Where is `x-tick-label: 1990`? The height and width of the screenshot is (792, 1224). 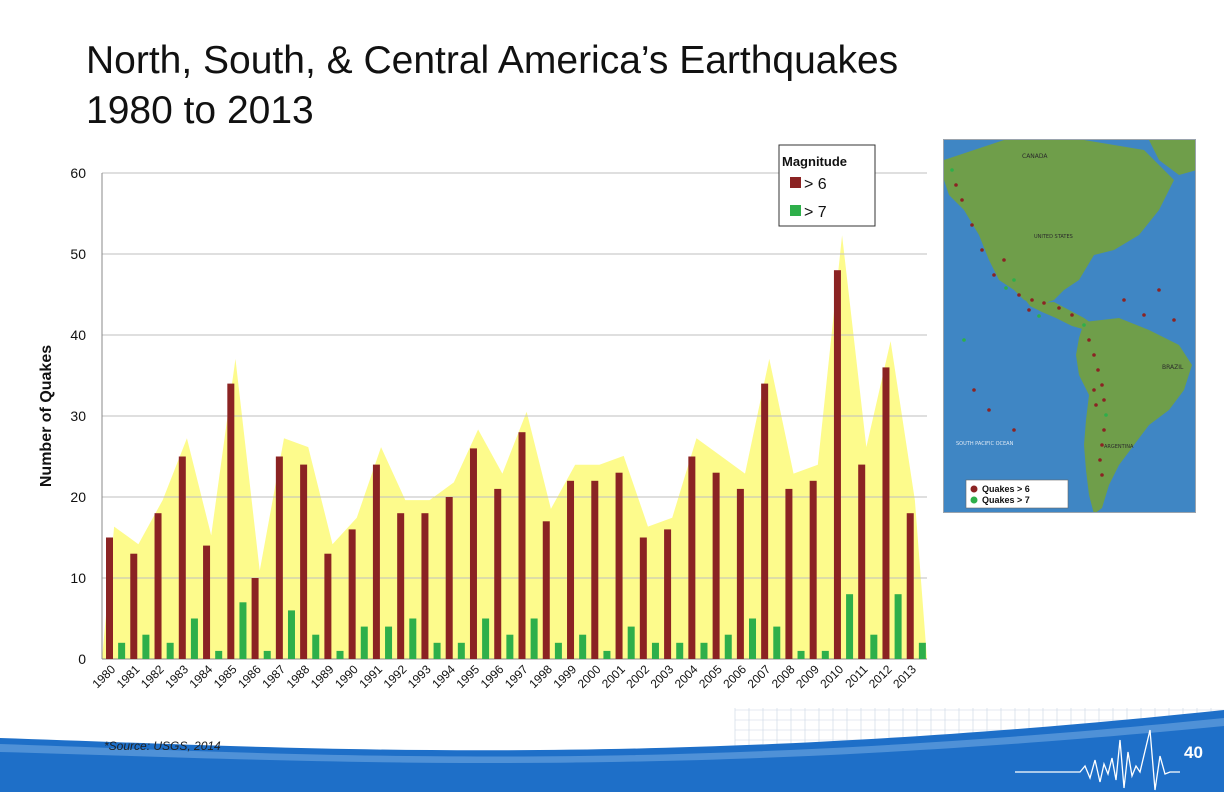 x-tick-label: 1990 is located at coordinates (346, 676).